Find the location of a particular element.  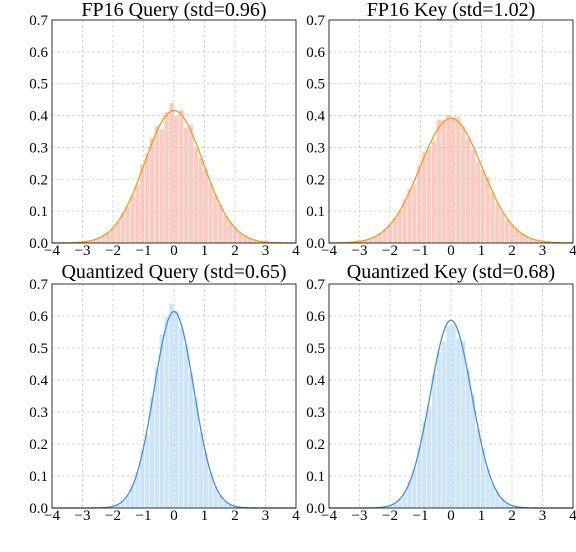

panel-title: Quantized Query (std=0.65) is located at coordinates (173, 272).